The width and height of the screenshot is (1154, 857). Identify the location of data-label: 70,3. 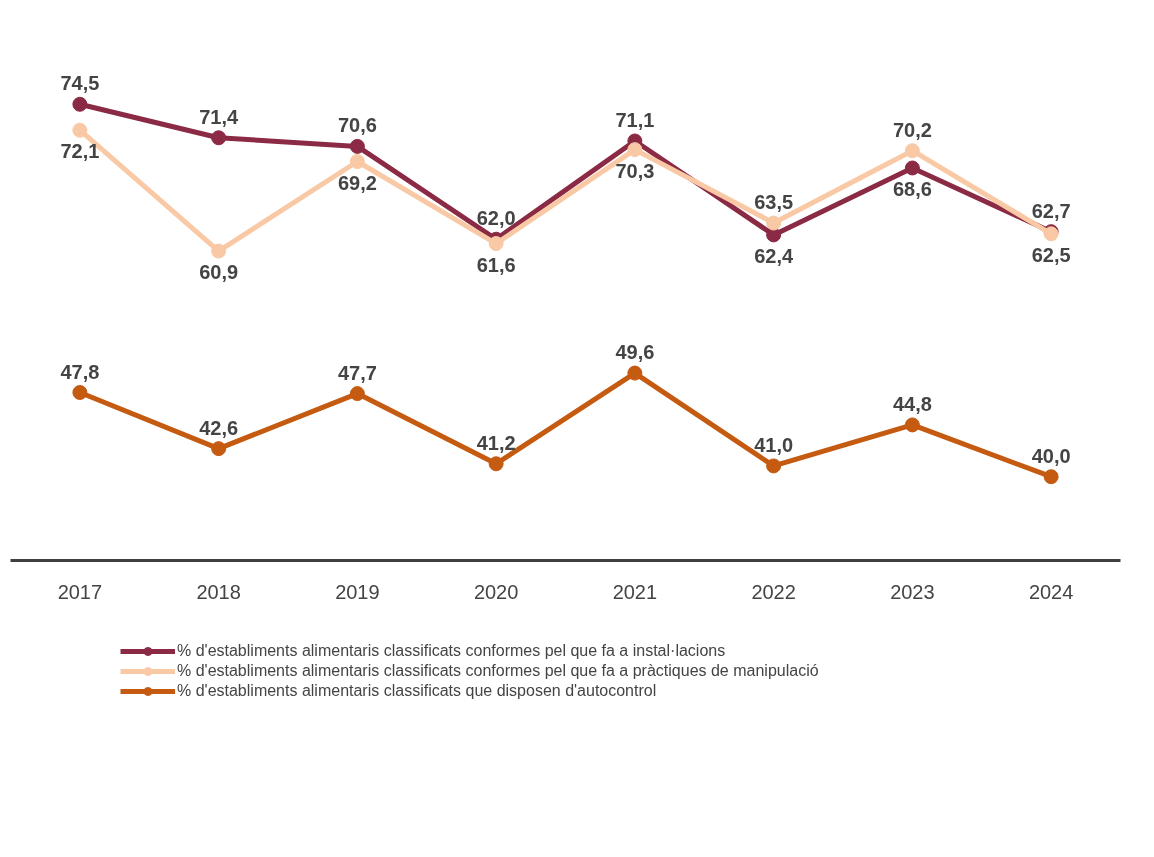
(635, 170).